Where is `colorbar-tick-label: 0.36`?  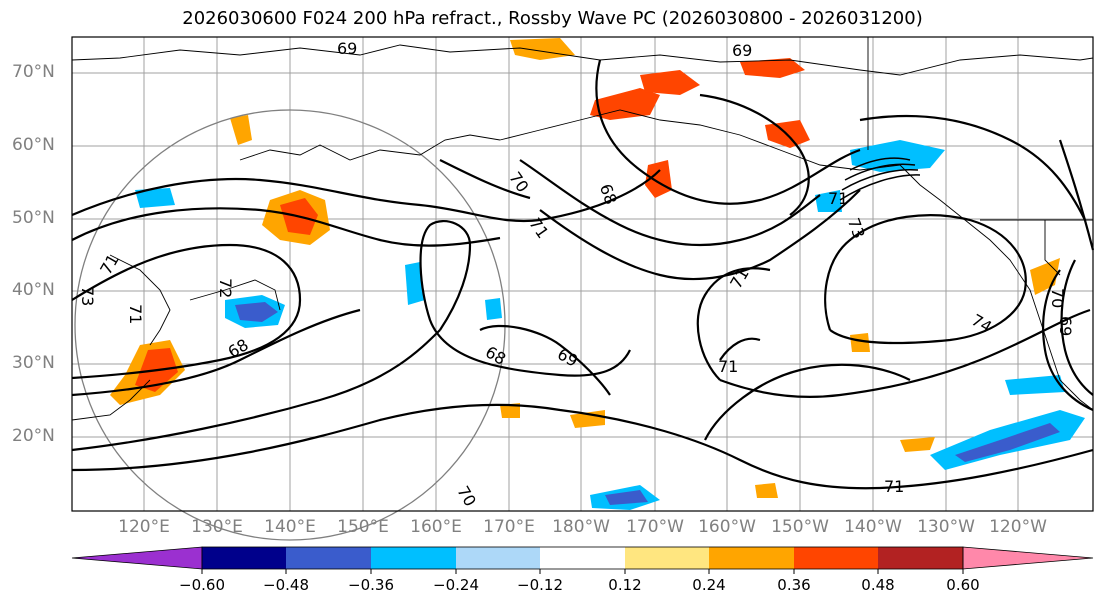
colorbar-tick-label: 0.36 is located at coordinates (794, 585).